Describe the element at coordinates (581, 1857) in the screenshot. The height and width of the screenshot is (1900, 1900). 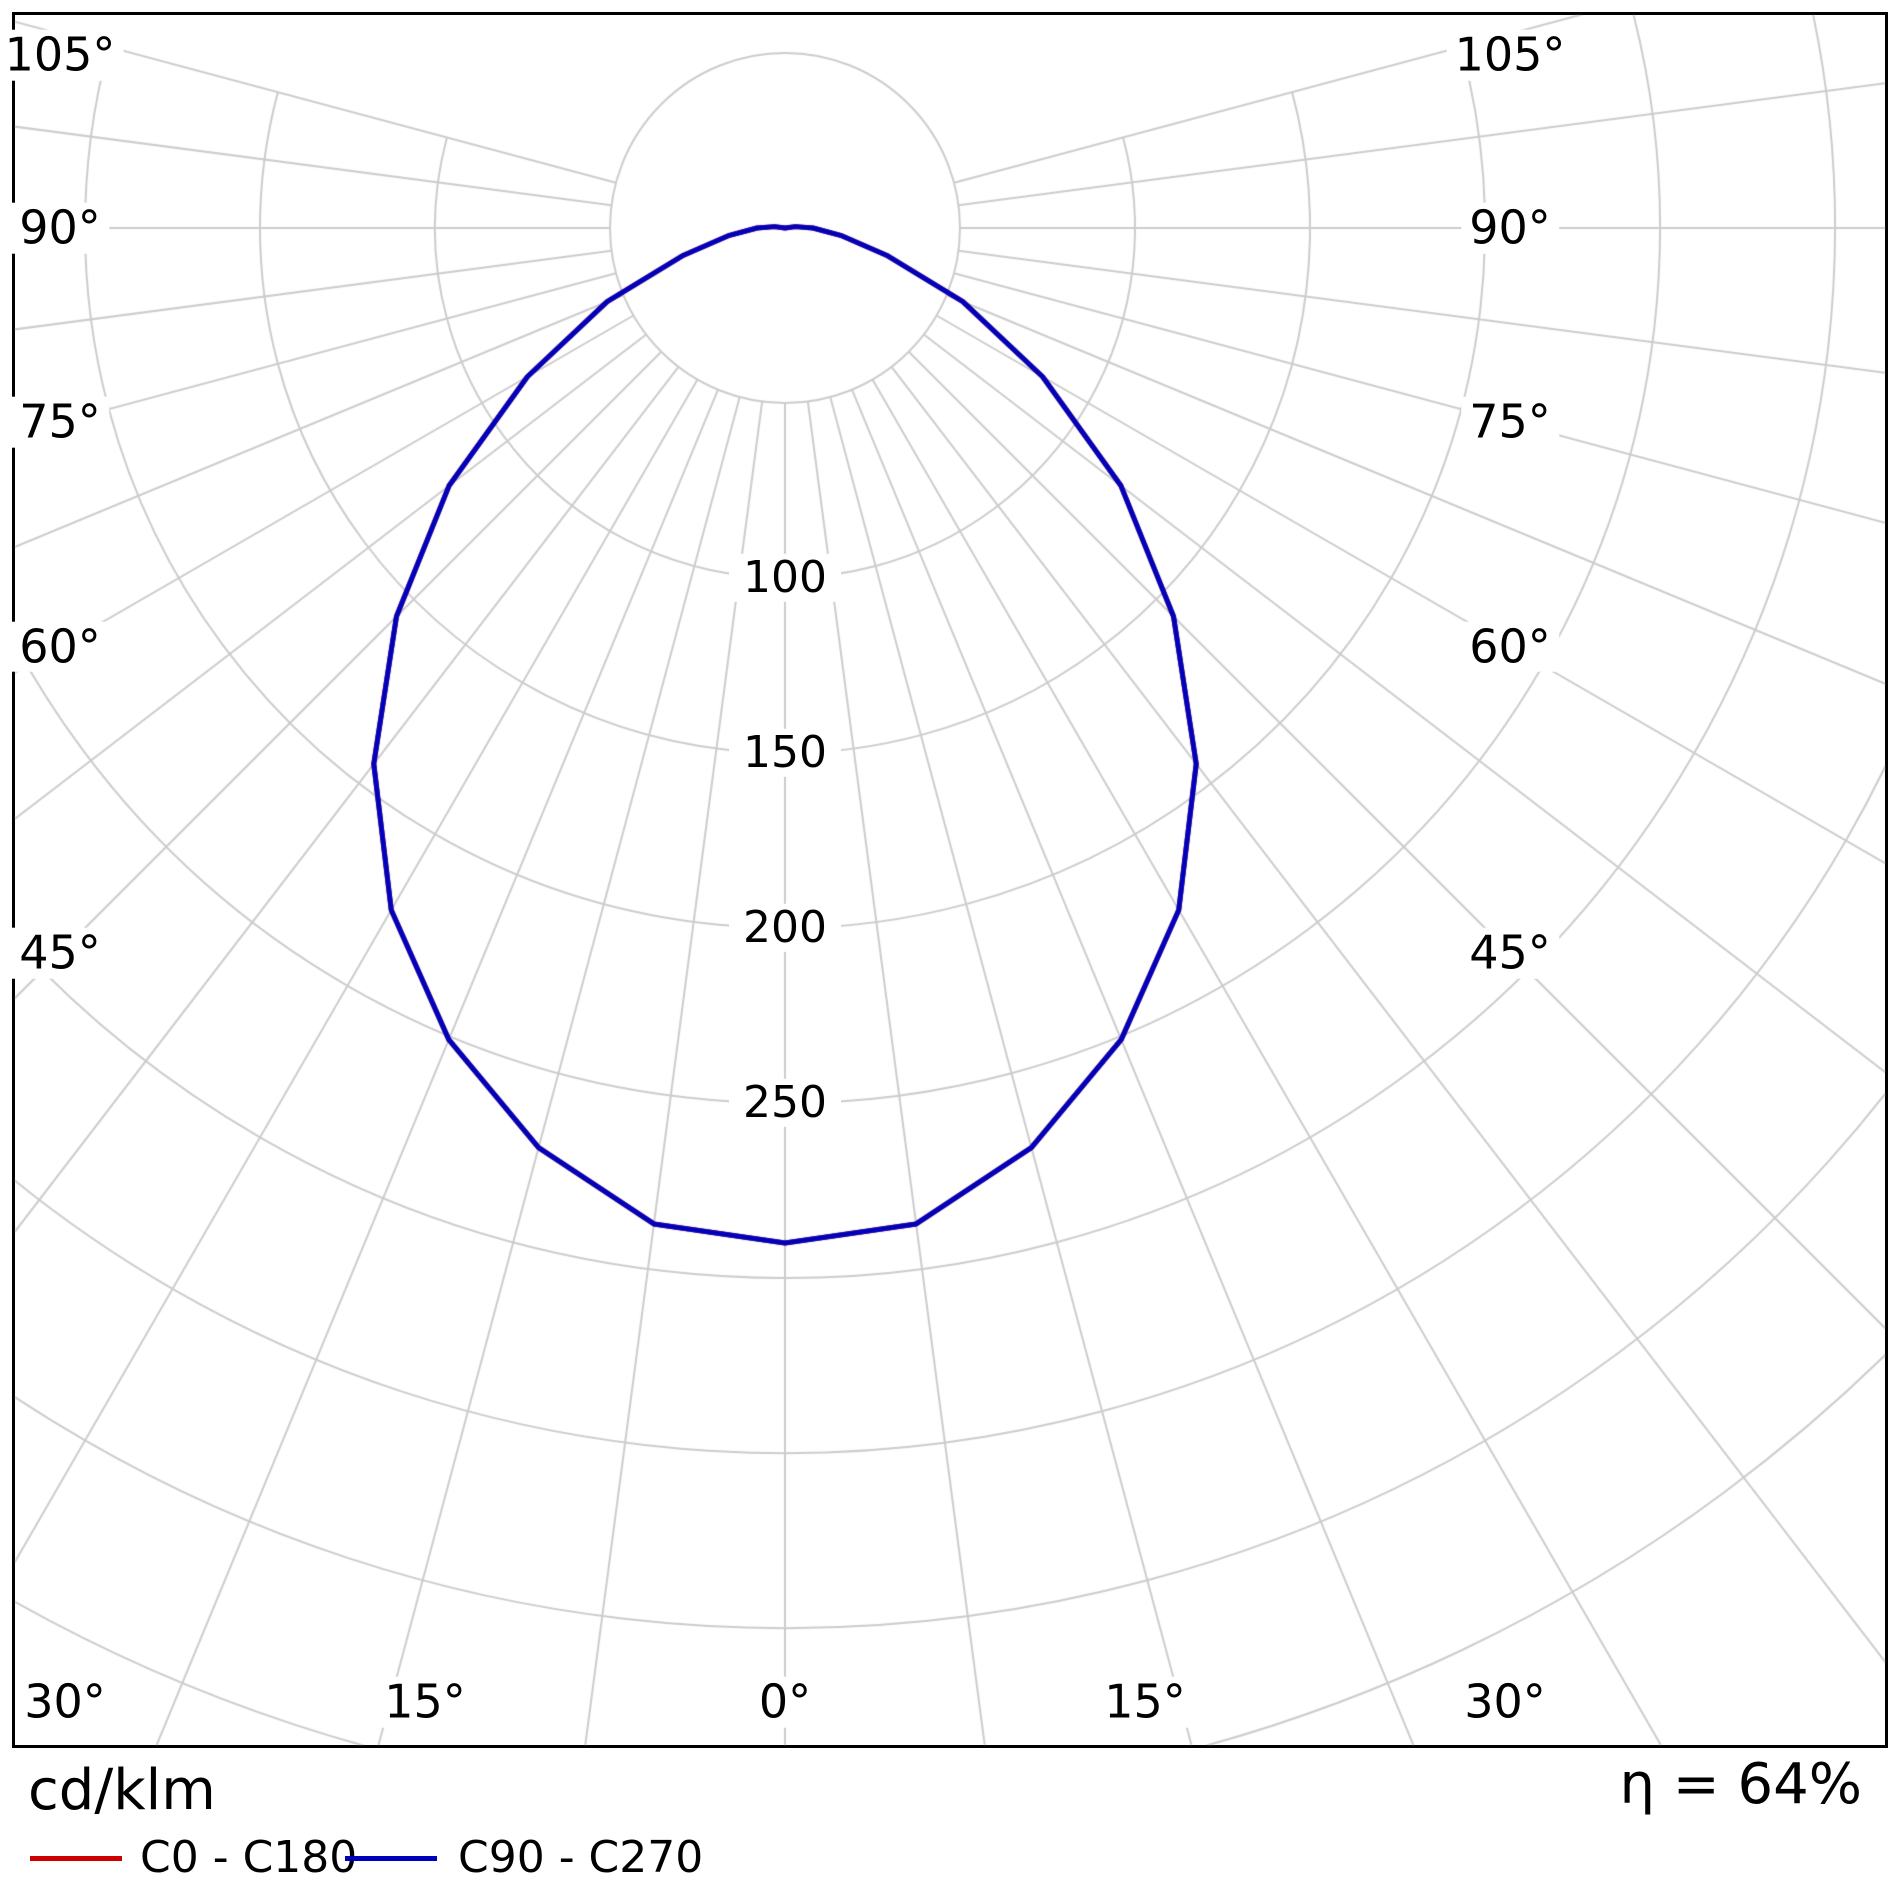
I see `legend-label-c90: C90 - C270` at that location.